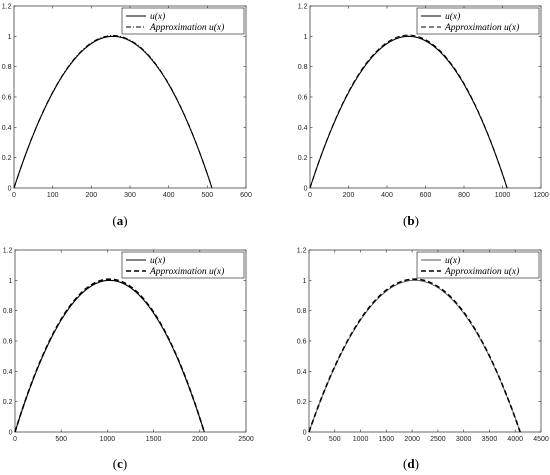 Image resolution: width=550 pixels, height=475 pixels. I want to click on x-tick-label: 3500, so click(490, 439).